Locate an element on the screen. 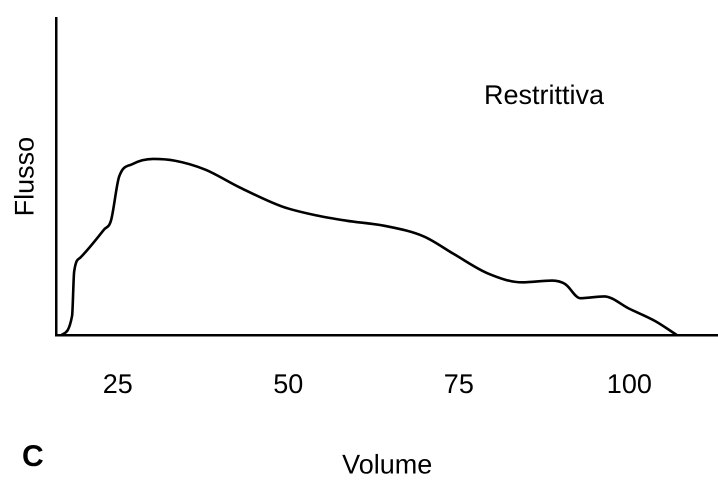 This screenshot has height=492, width=718. x-tick-label: 100 is located at coordinates (629, 383).